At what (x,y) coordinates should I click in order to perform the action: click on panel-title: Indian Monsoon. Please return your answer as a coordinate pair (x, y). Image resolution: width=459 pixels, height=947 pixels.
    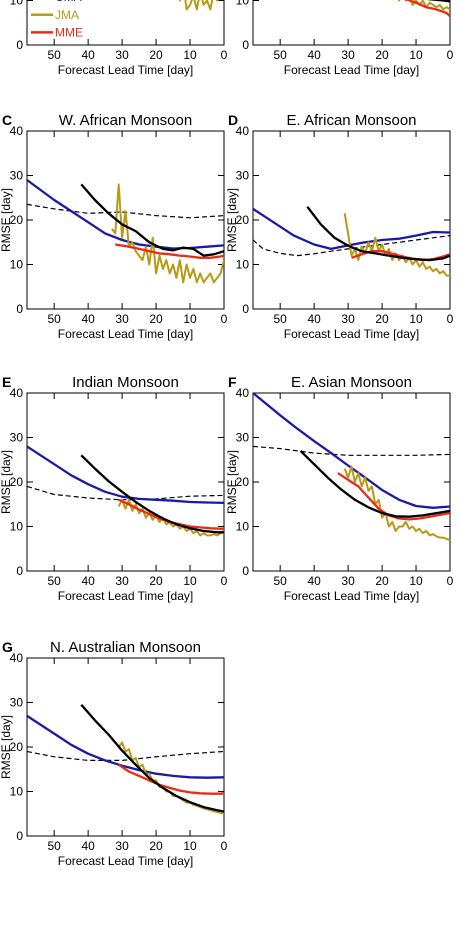
    Looking at the image, I should click on (125, 382).